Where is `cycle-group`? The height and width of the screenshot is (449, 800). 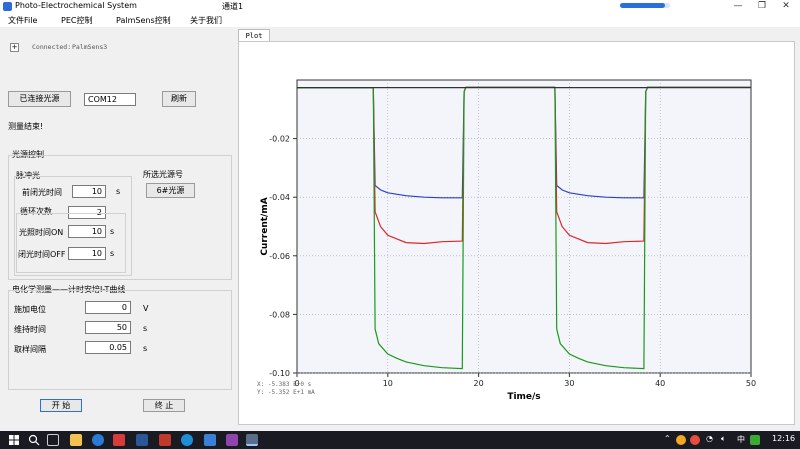 cycle-group is located at coordinates (71, 243).